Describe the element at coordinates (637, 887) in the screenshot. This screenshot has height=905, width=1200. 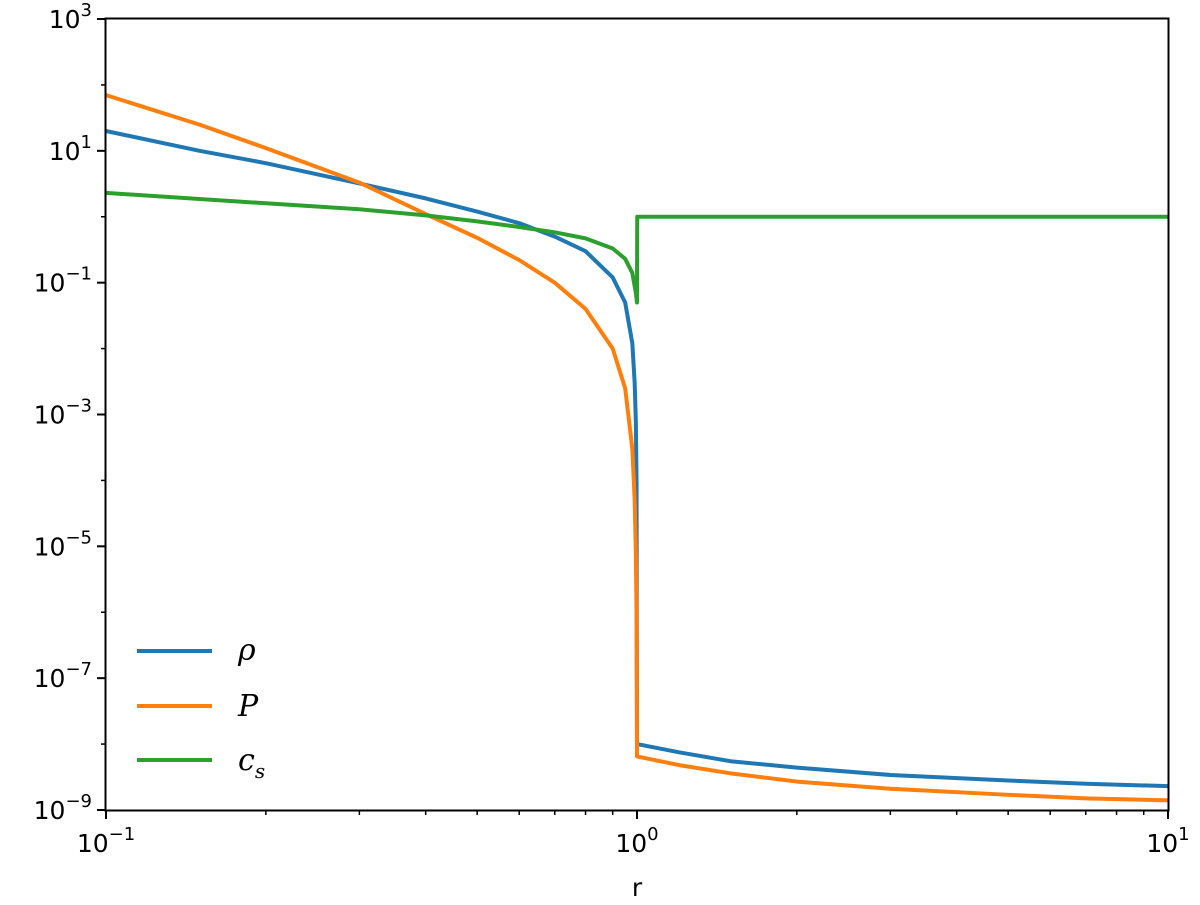
I see `x-axis-label: r` at that location.